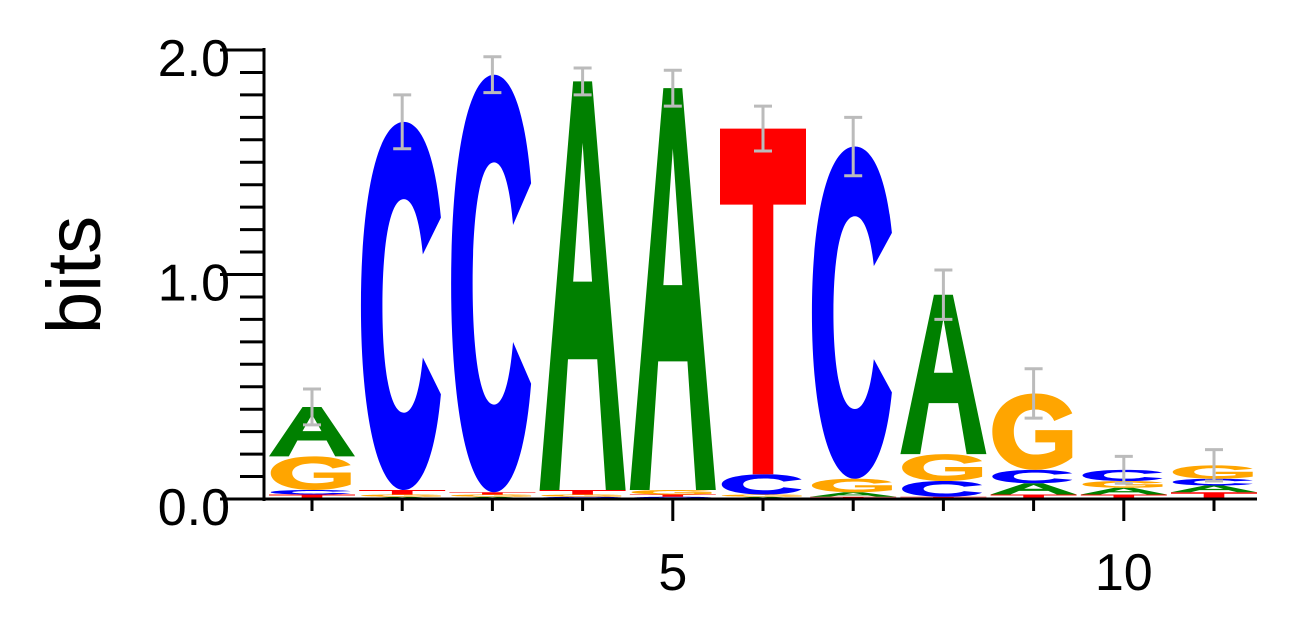 This screenshot has width=1300, height=617. I want to click on y-tick-label: 0.0, so click(194, 508).